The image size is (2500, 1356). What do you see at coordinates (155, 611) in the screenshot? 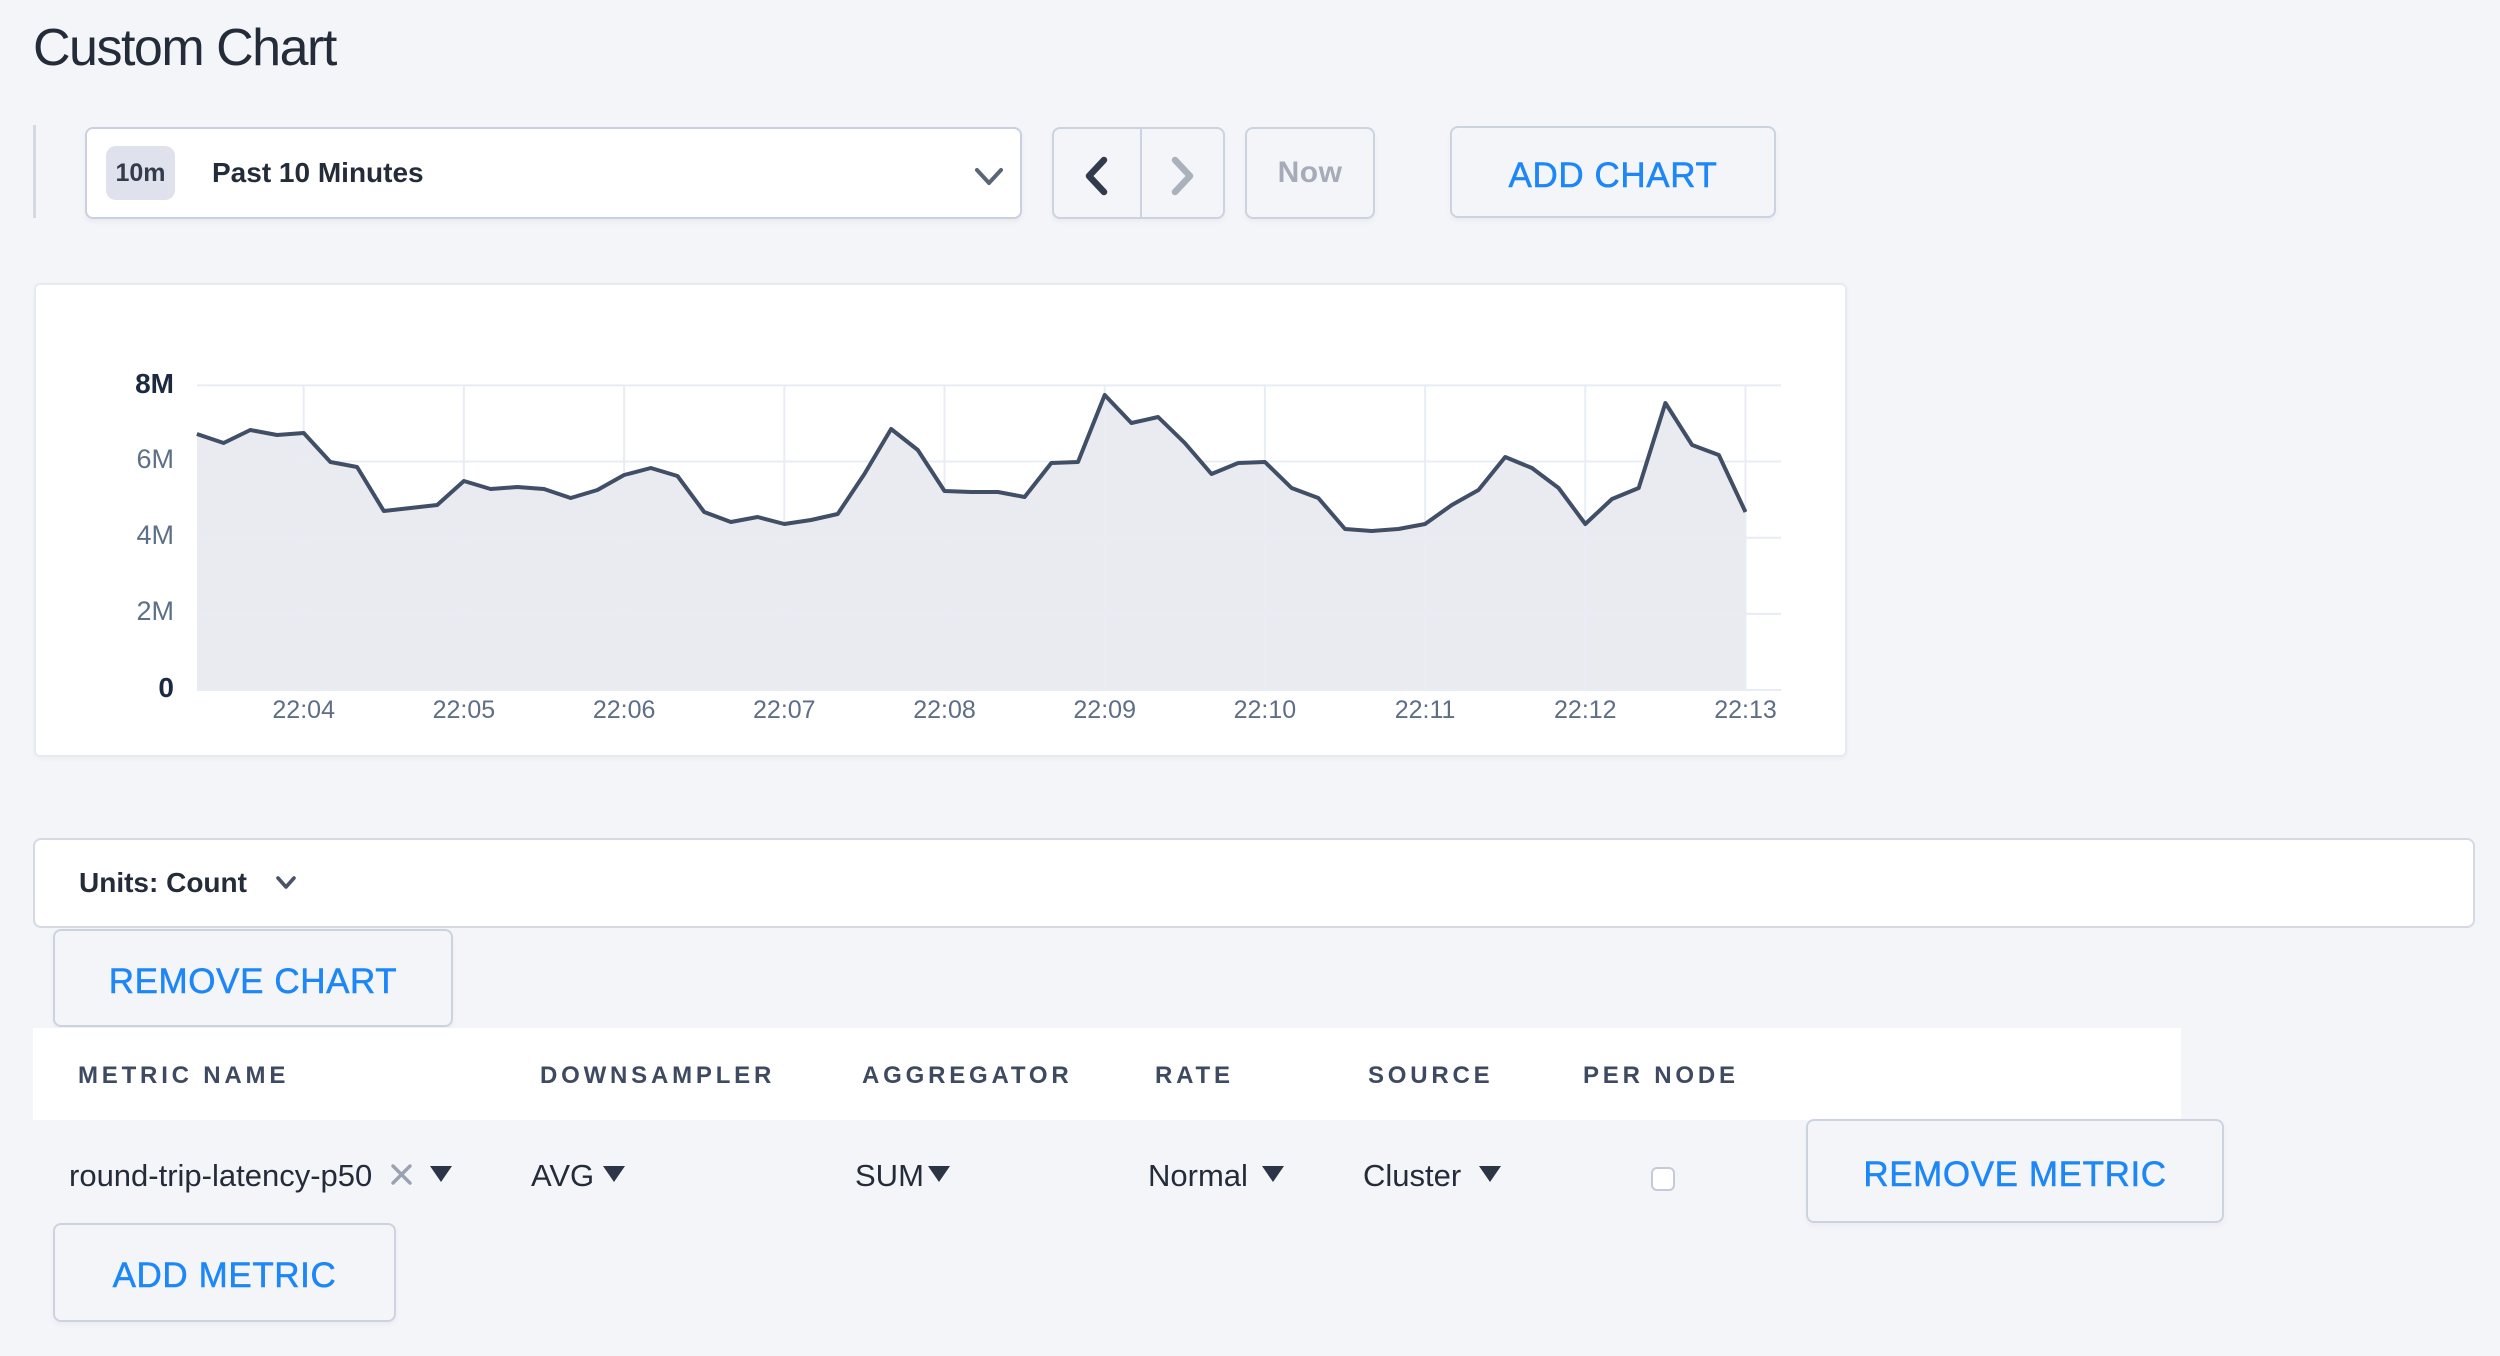
I see `svg-text: 2M` at bounding box center [155, 611].